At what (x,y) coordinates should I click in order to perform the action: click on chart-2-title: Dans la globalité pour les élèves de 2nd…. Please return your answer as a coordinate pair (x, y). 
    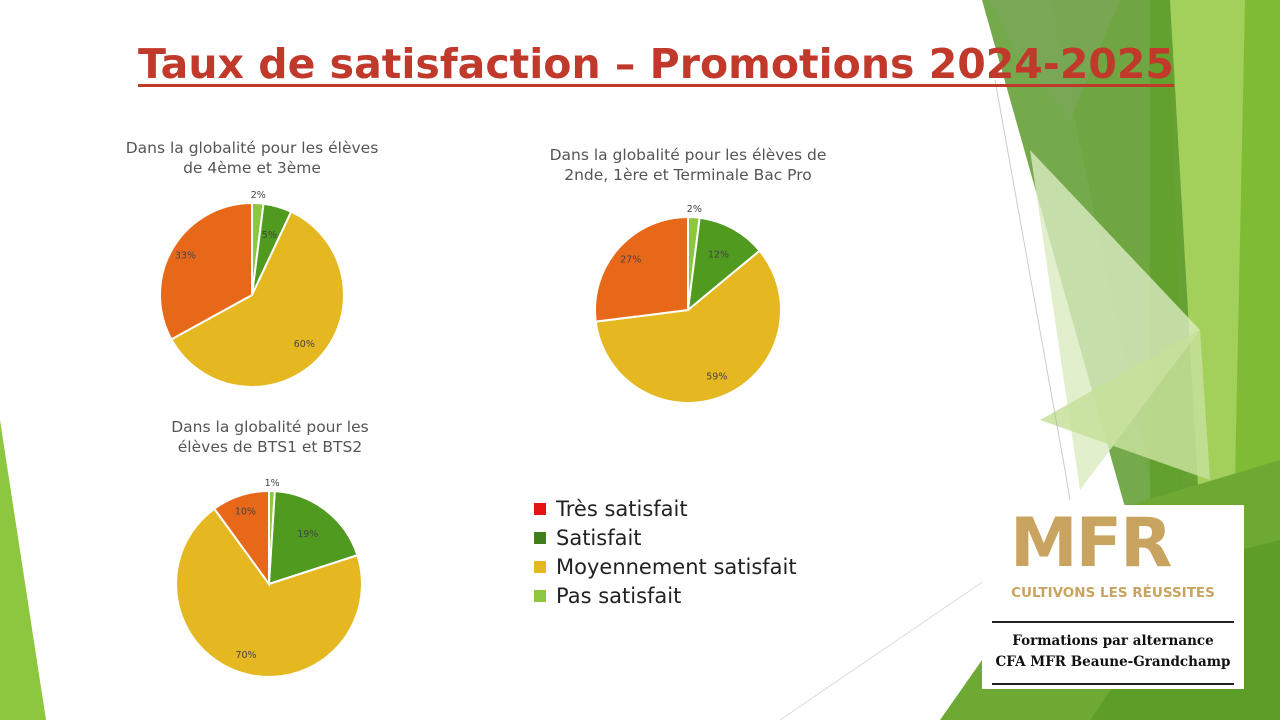
    Looking at the image, I should click on (688, 165).